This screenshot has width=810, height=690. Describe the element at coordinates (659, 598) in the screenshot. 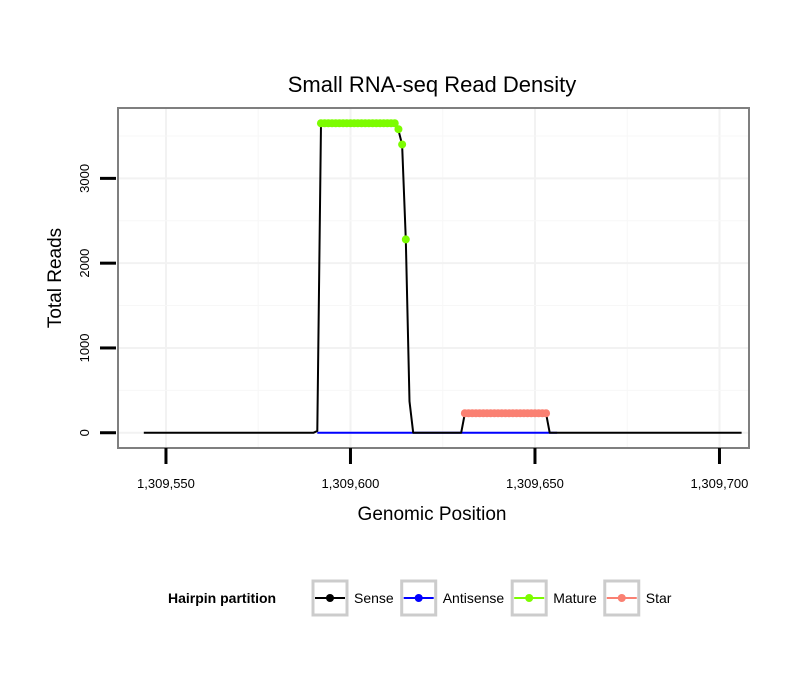

I see `legend-label-star: Star` at that location.